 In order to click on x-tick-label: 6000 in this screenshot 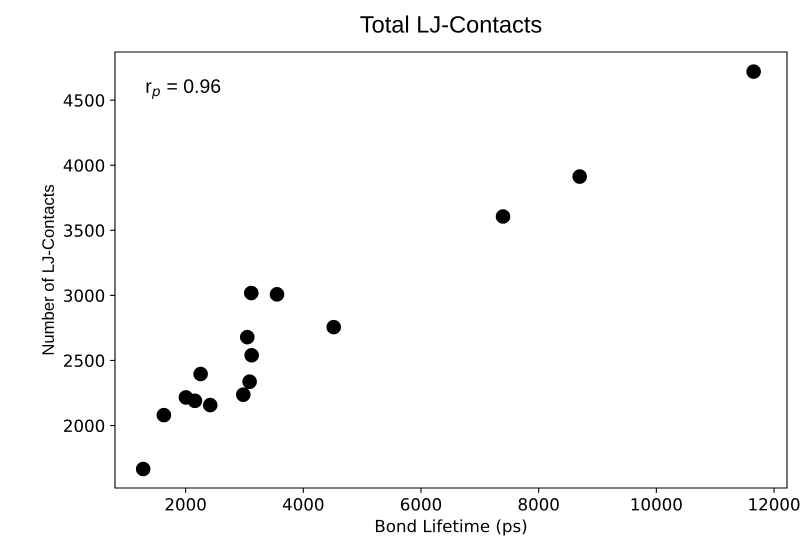, I will do `click(421, 504)`.